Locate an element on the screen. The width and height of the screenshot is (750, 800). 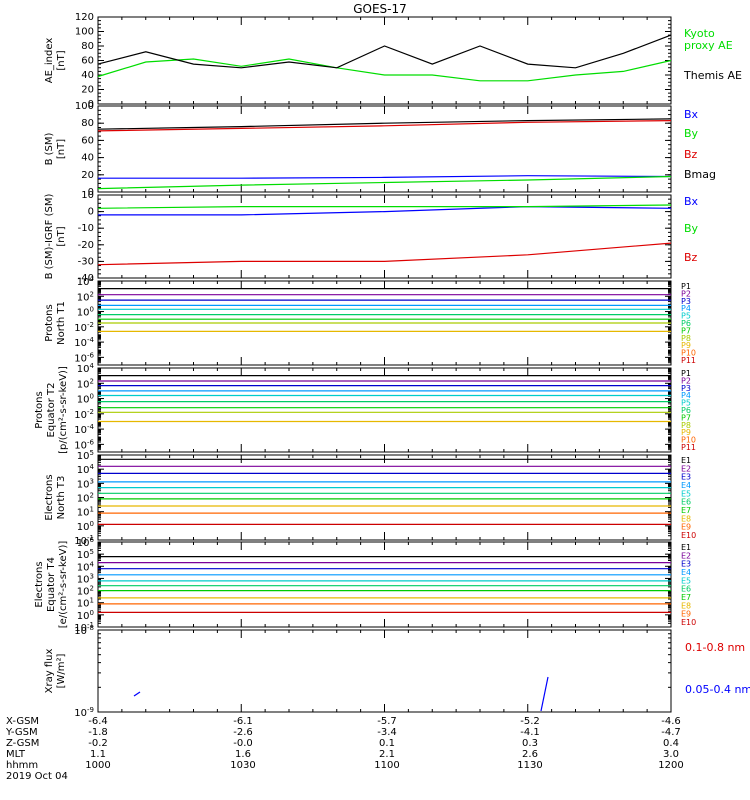
orbit-value: -4.7 is located at coordinates (671, 732).